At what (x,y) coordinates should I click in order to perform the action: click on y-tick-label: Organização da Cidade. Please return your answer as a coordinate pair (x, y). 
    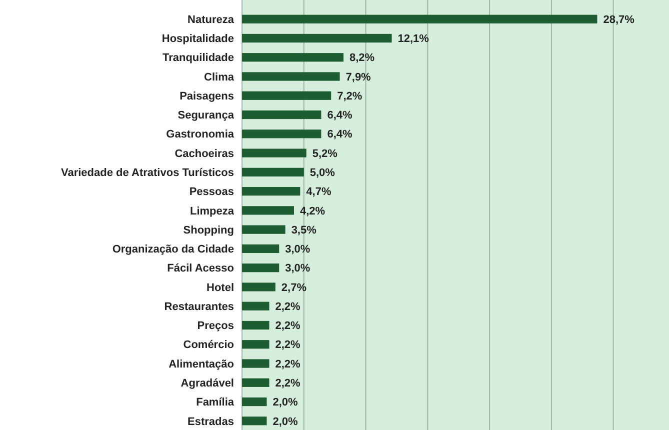
    Looking at the image, I should click on (173, 250).